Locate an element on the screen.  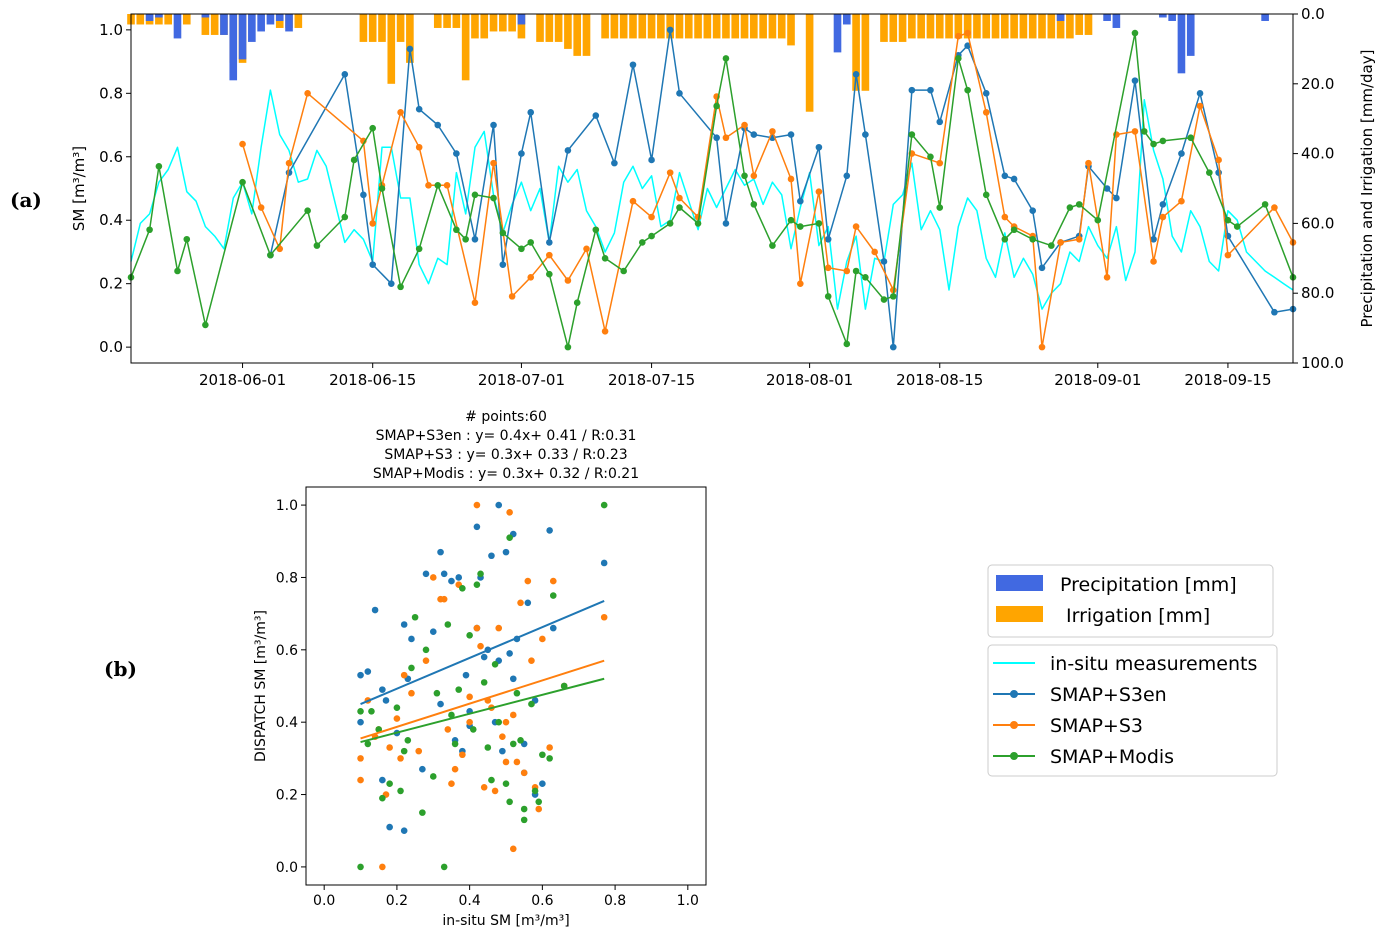
modis-scatter-points is located at coordinates (482, 686).